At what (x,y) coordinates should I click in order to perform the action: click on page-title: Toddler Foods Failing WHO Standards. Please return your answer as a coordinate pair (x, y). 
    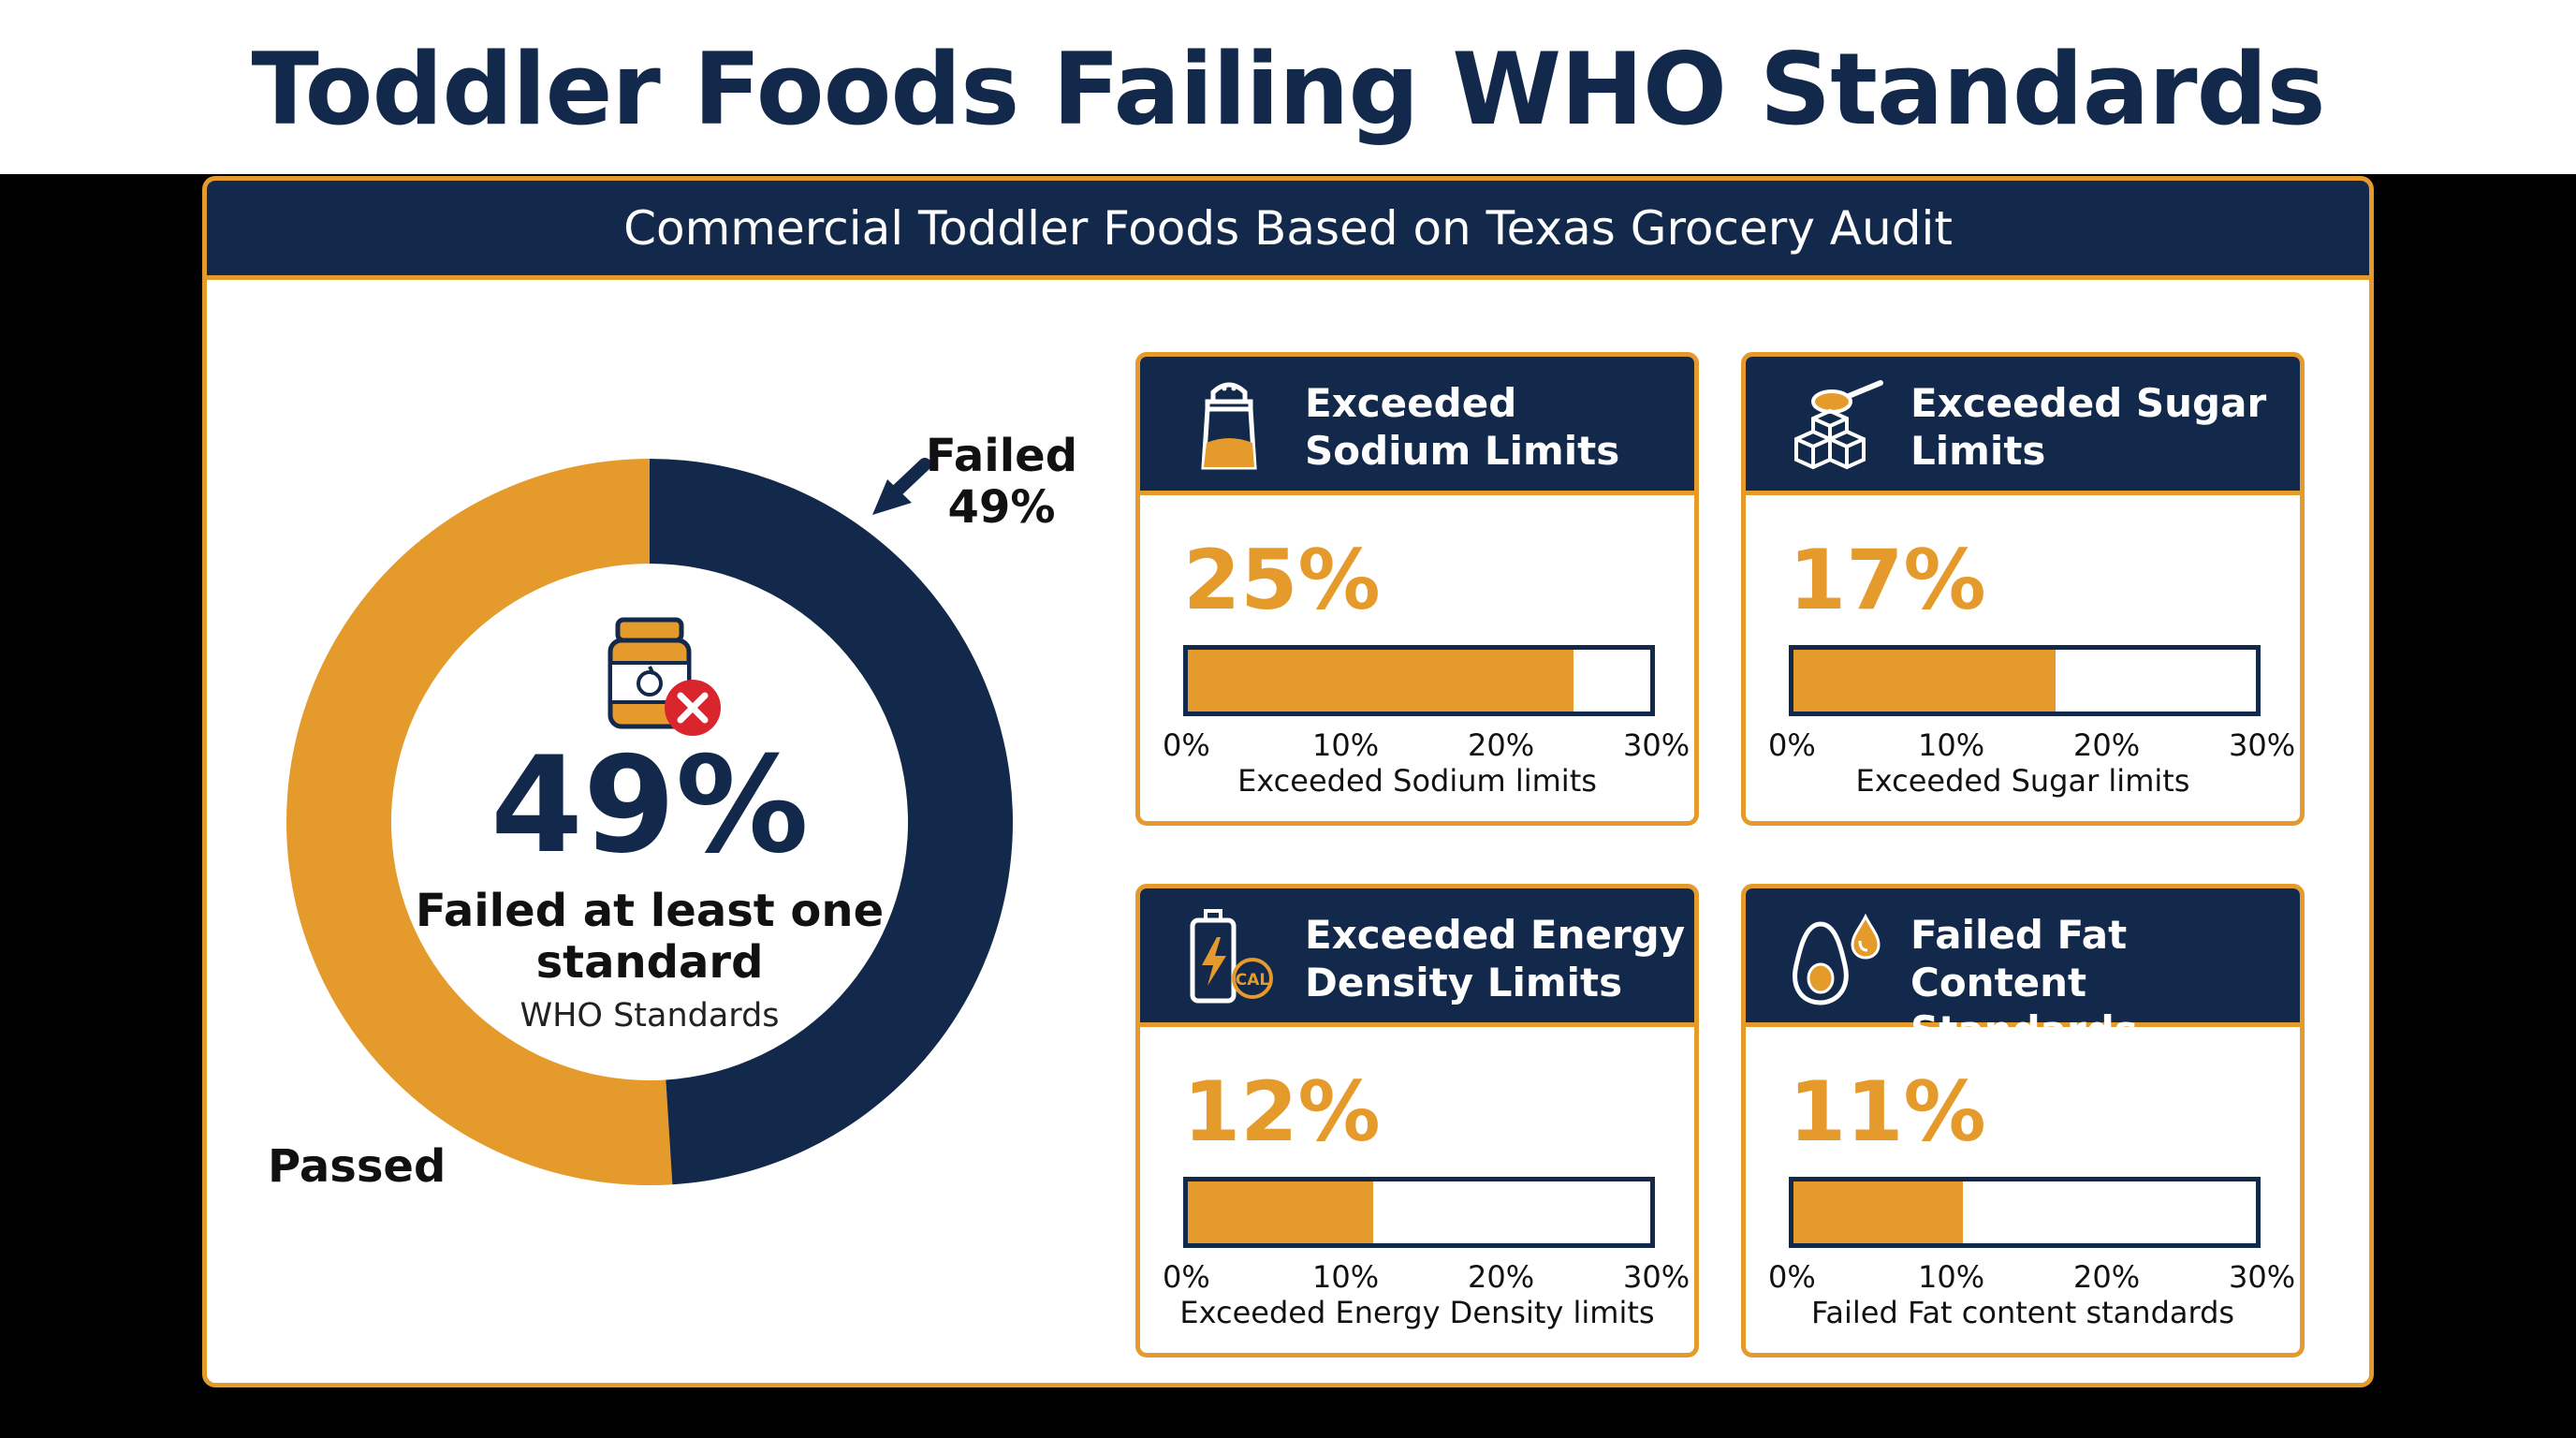
    Looking at the image, I should click on (1288, 89).